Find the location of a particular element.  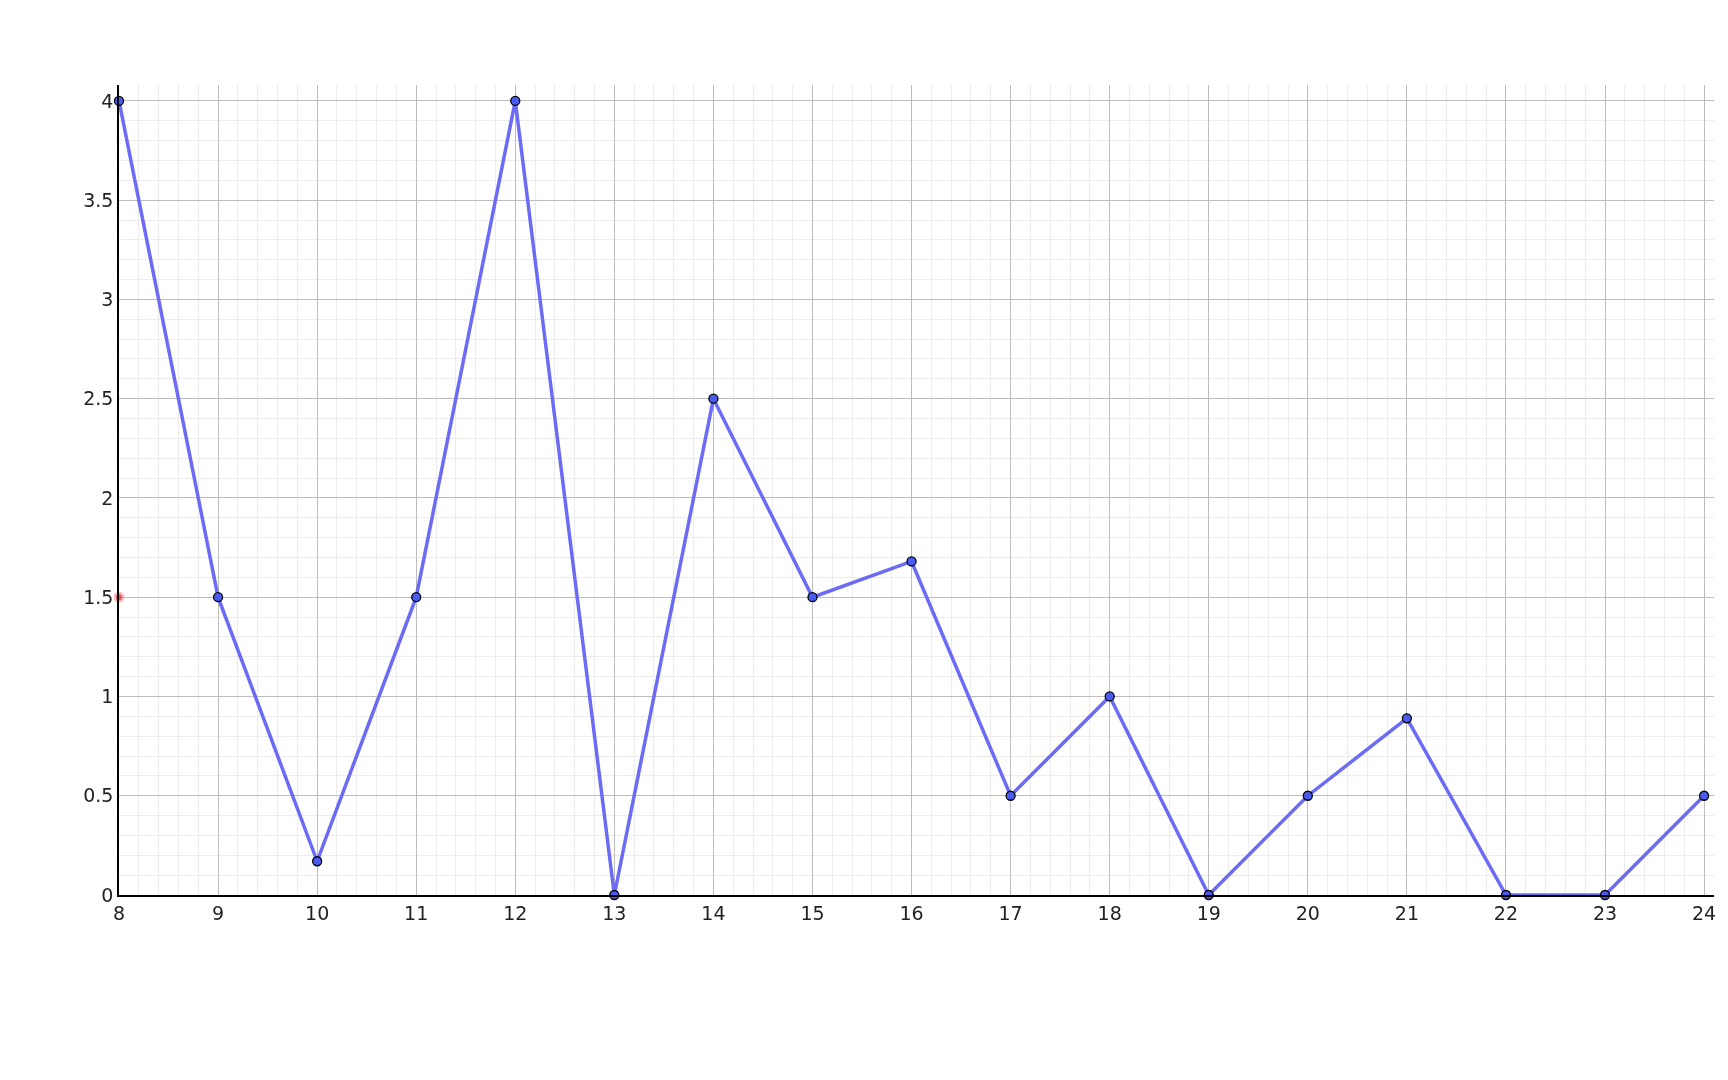

x-tick-label: 23 is located at coordinates (1605, 912).